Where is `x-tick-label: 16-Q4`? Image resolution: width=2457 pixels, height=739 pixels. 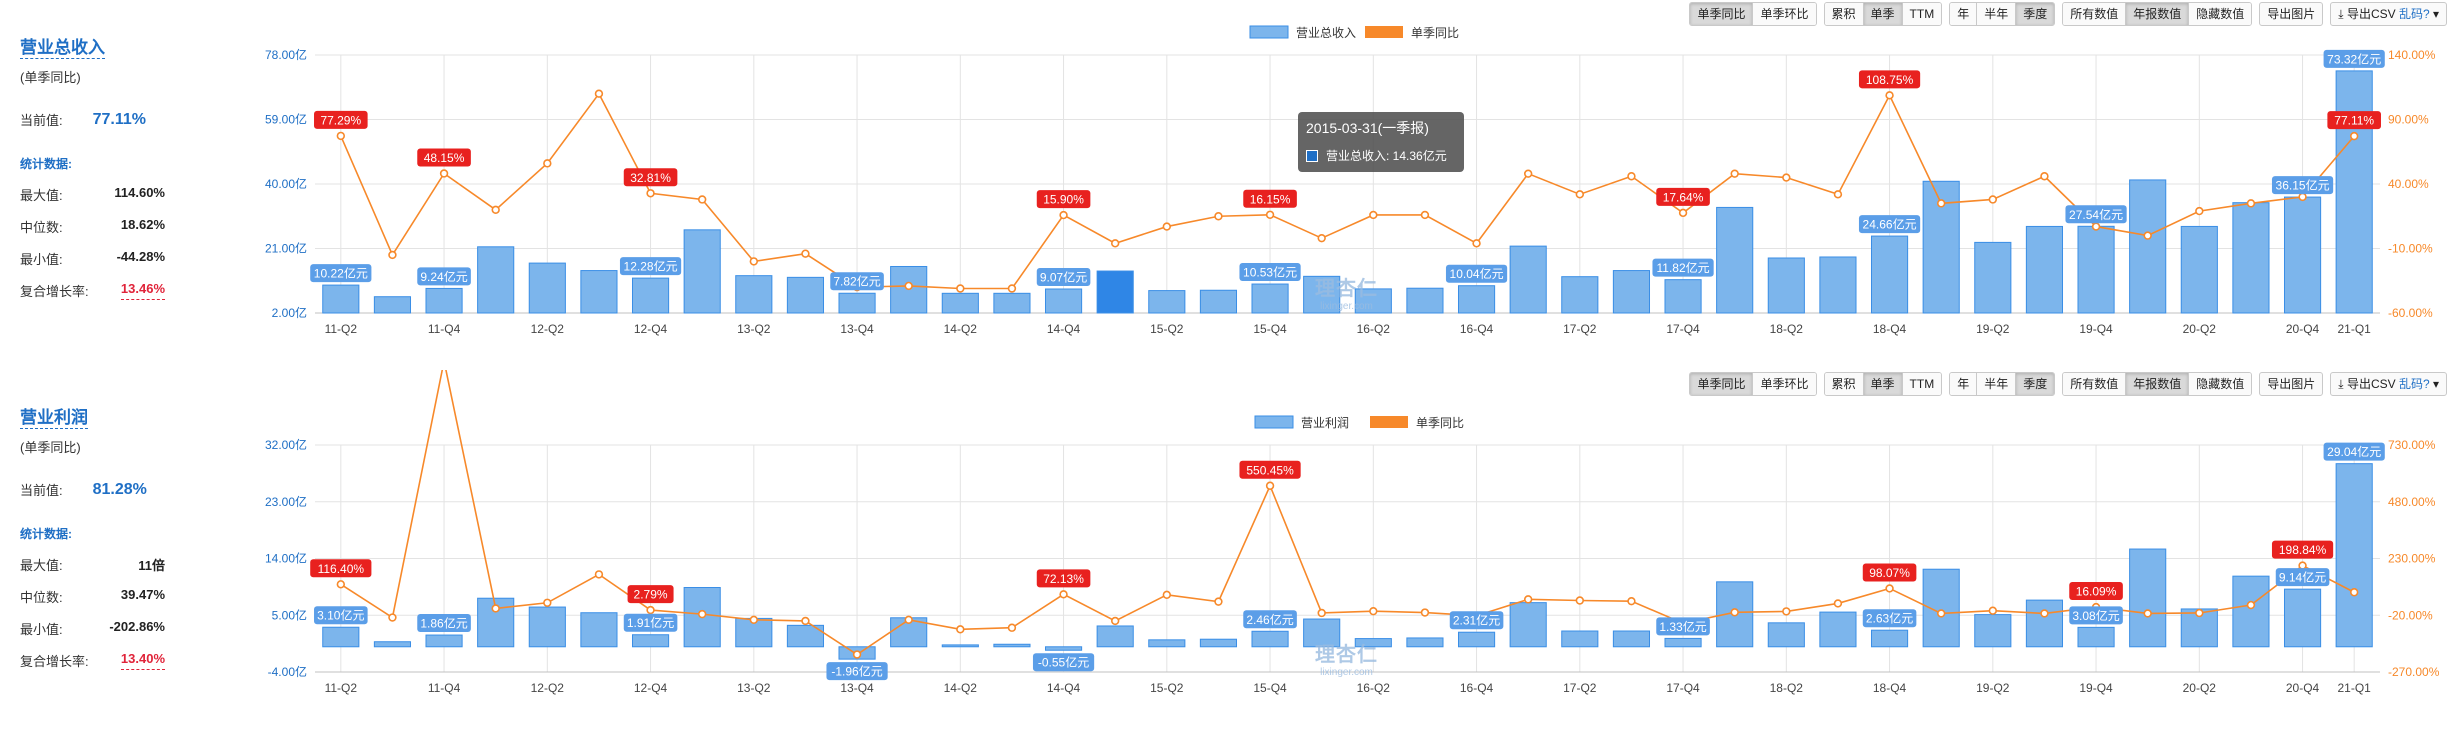 x-tick-label: 16-Q4 is located at coordinates (1477, 329).